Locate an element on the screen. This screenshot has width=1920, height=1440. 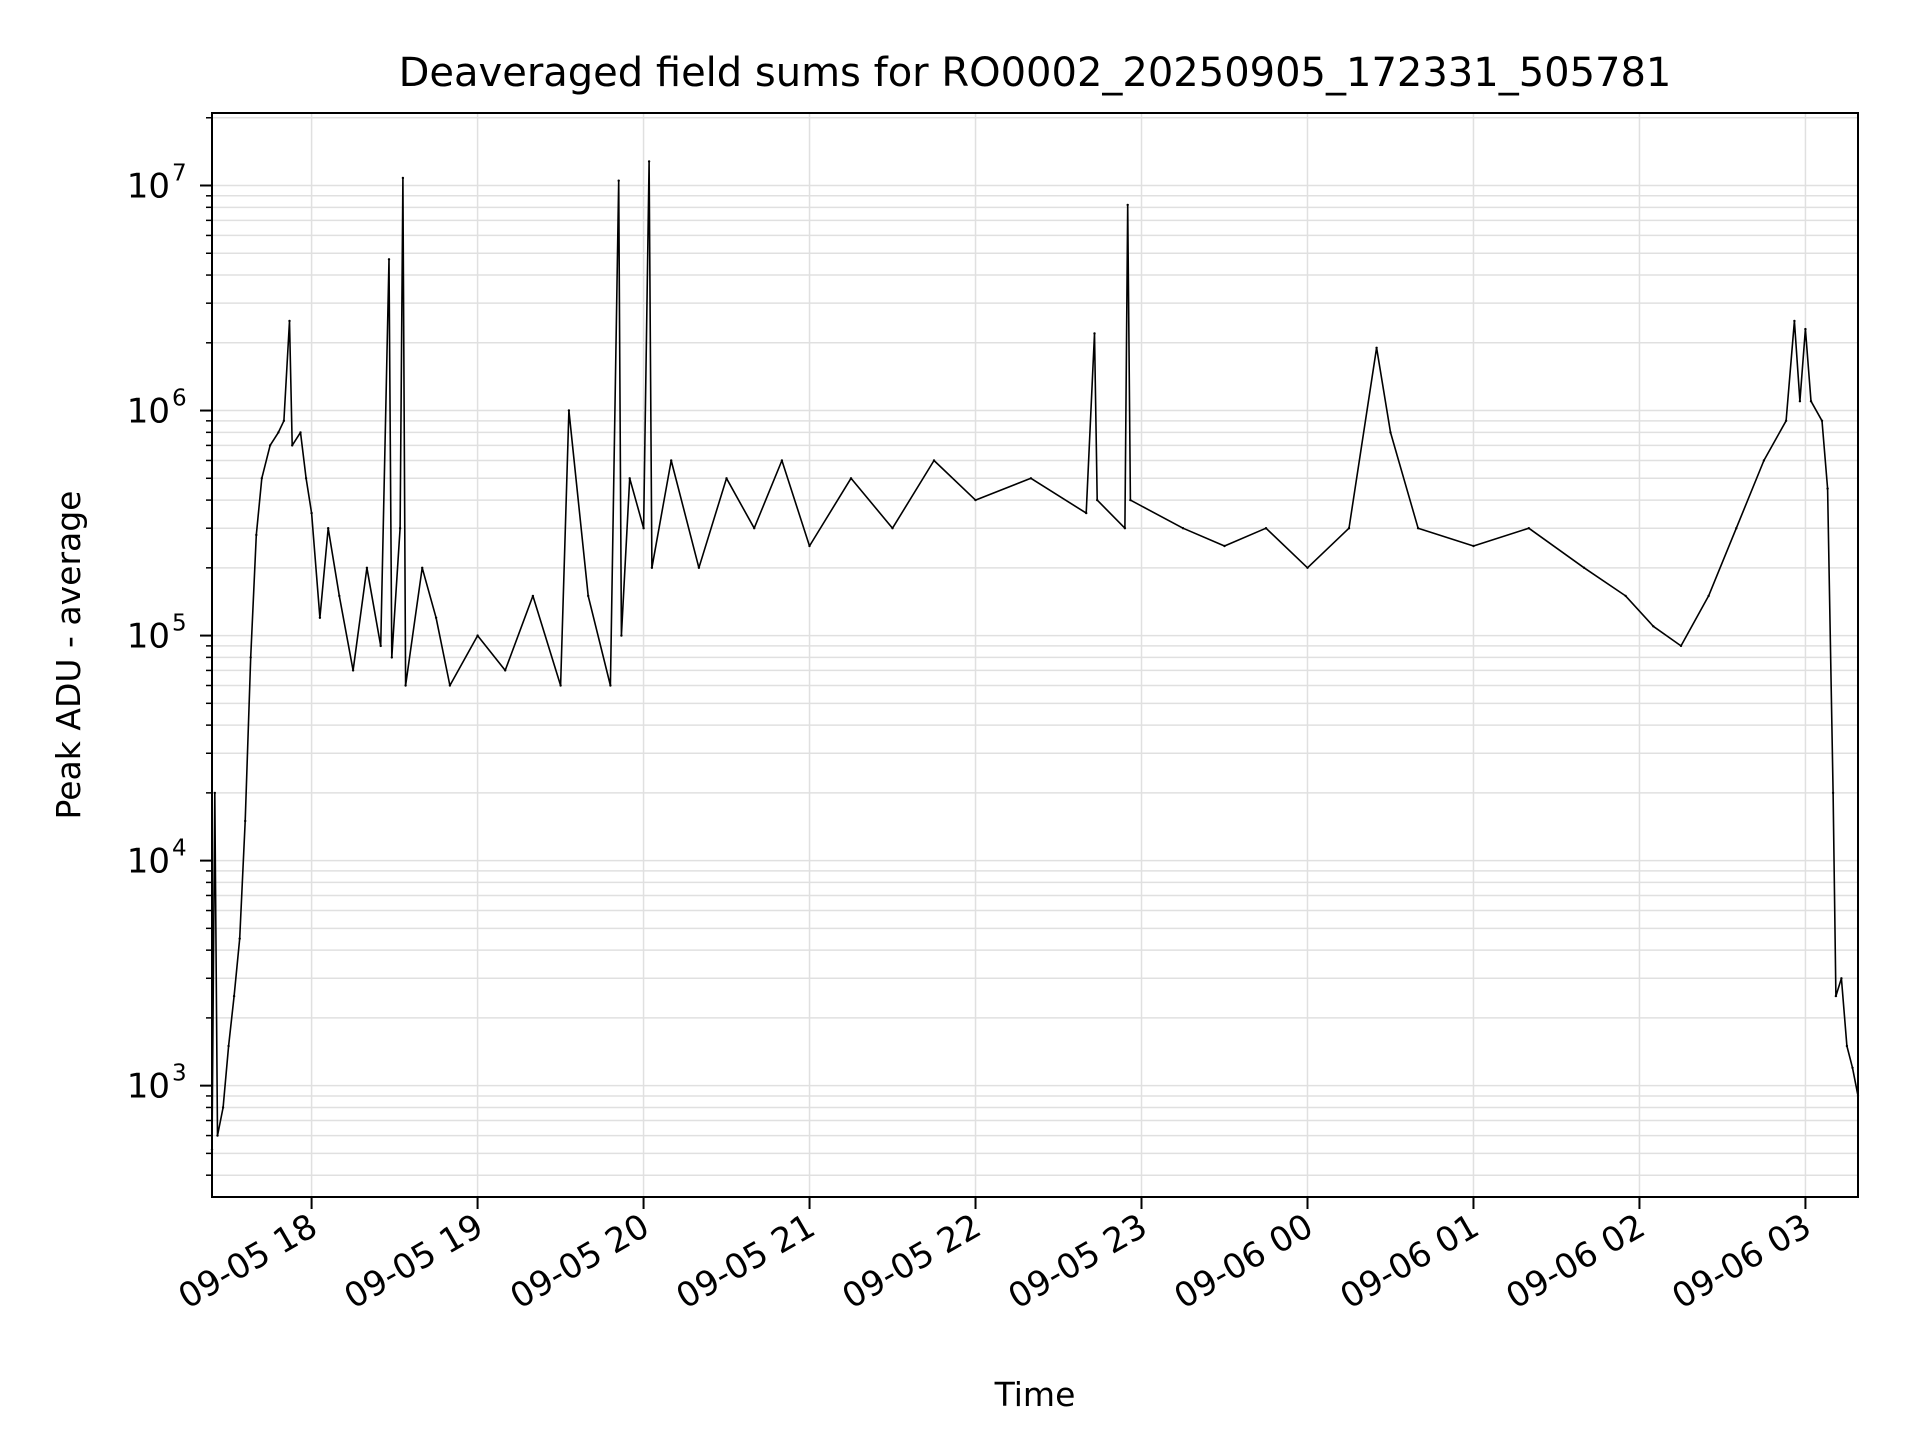
y-tick-exponent: 3 is located at coordinates (179, 1074).